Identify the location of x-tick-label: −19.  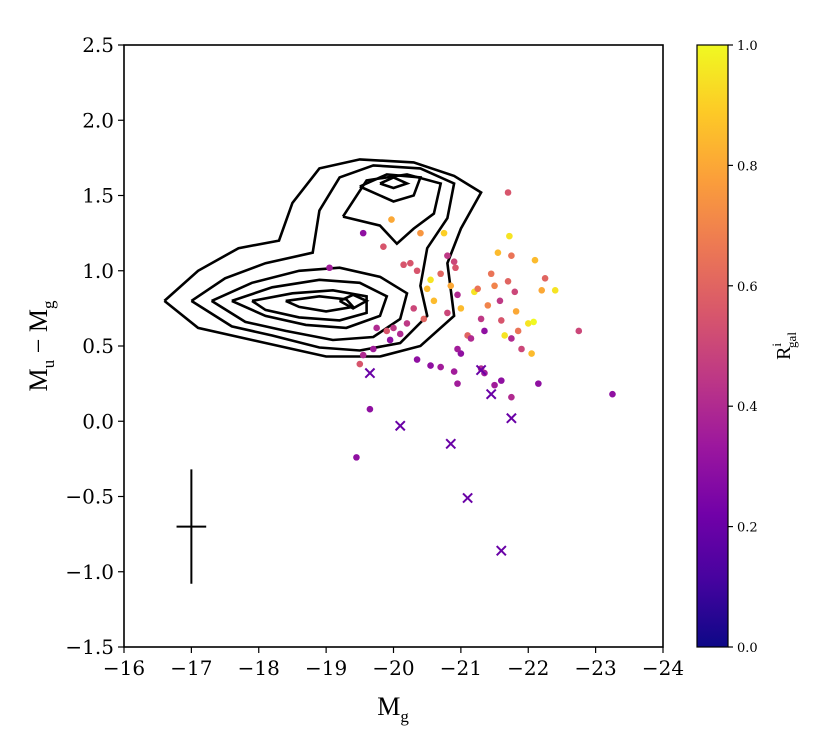
(326, 668).